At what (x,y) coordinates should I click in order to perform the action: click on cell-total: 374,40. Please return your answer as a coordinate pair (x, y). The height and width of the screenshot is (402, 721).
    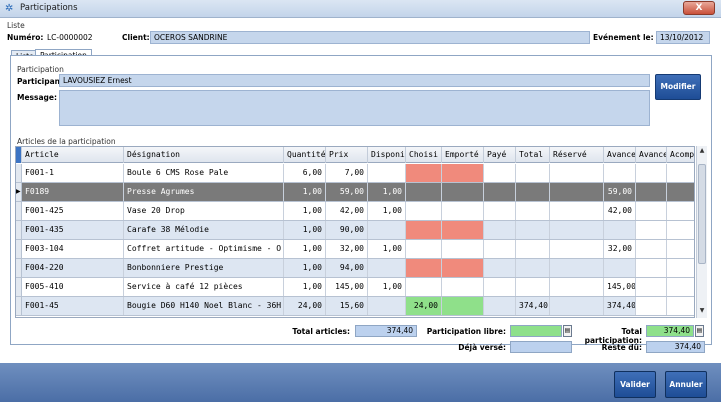
    Looking at the image, I should click on (533, 306).